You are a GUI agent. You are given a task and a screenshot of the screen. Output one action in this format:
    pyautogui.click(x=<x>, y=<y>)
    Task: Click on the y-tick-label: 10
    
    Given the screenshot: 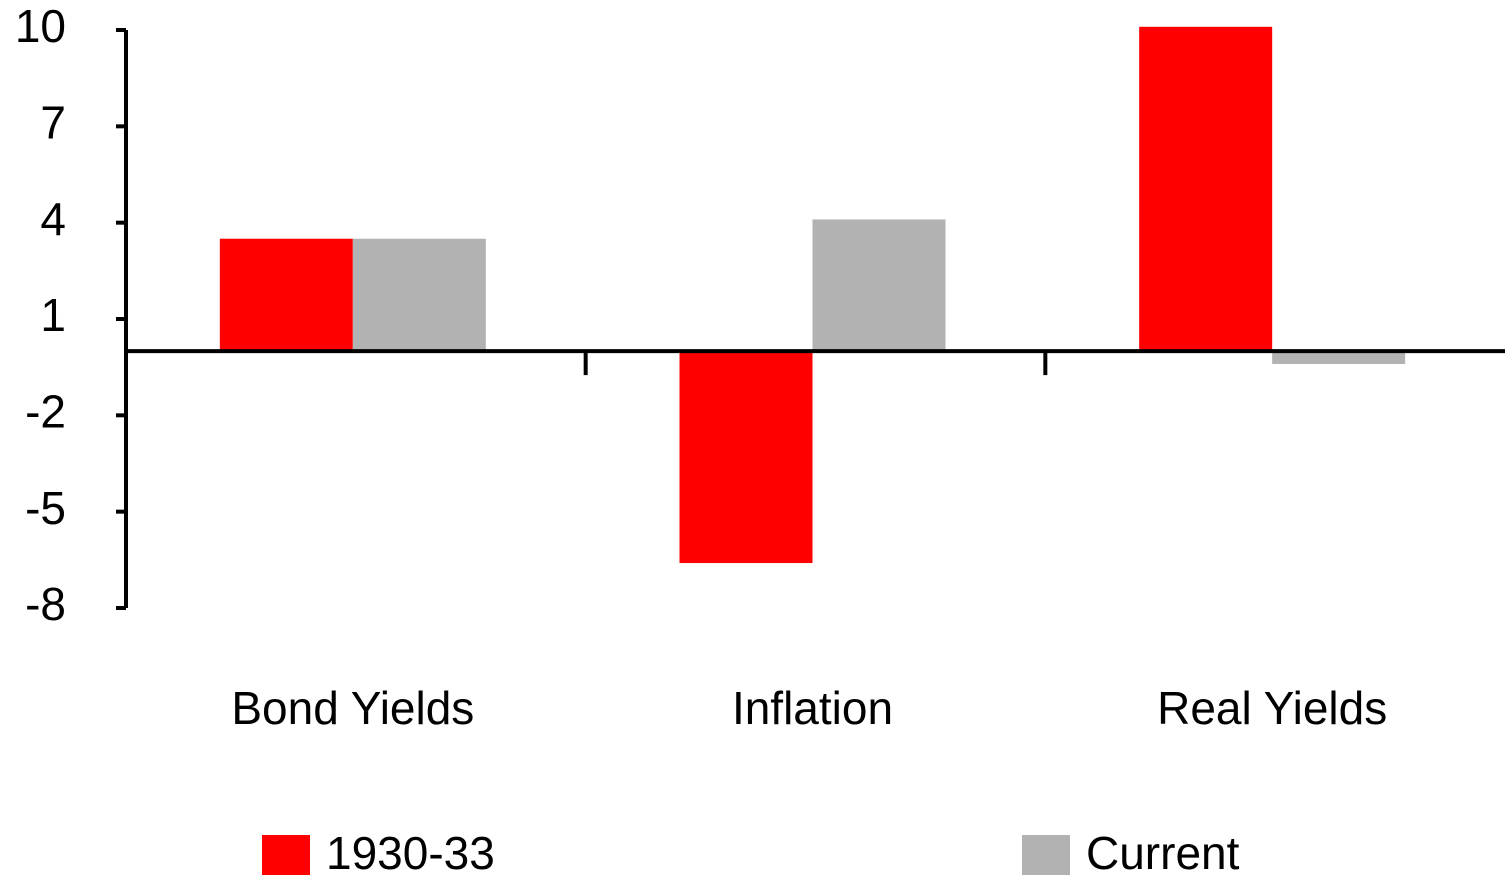 What is the action you would take?
    pyautogui.click(x=40, y=26)
    